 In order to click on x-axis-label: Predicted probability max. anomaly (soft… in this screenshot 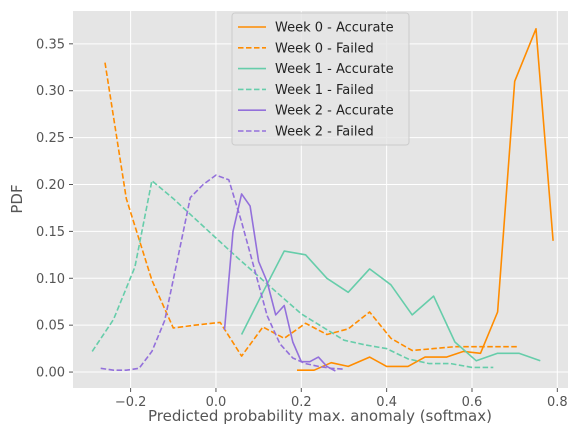, I will do `click(320, 416)`.